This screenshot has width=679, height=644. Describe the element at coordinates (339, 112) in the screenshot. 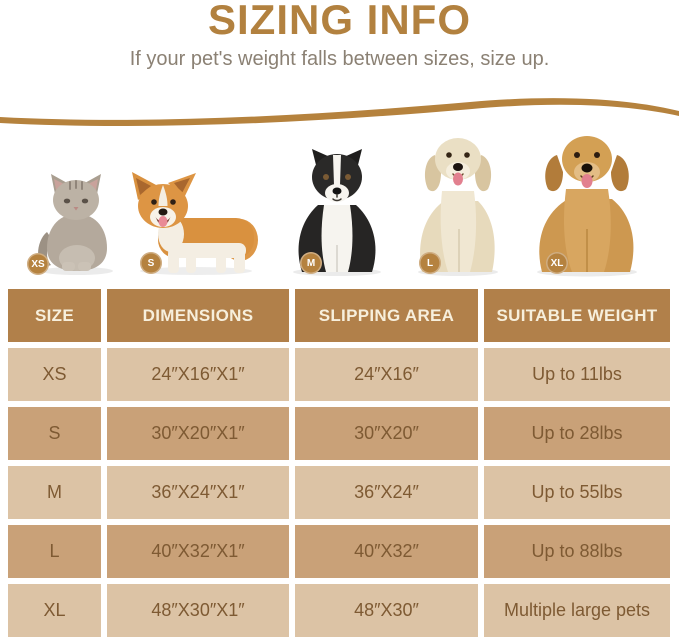

I see `swoosh-divider` at that location.